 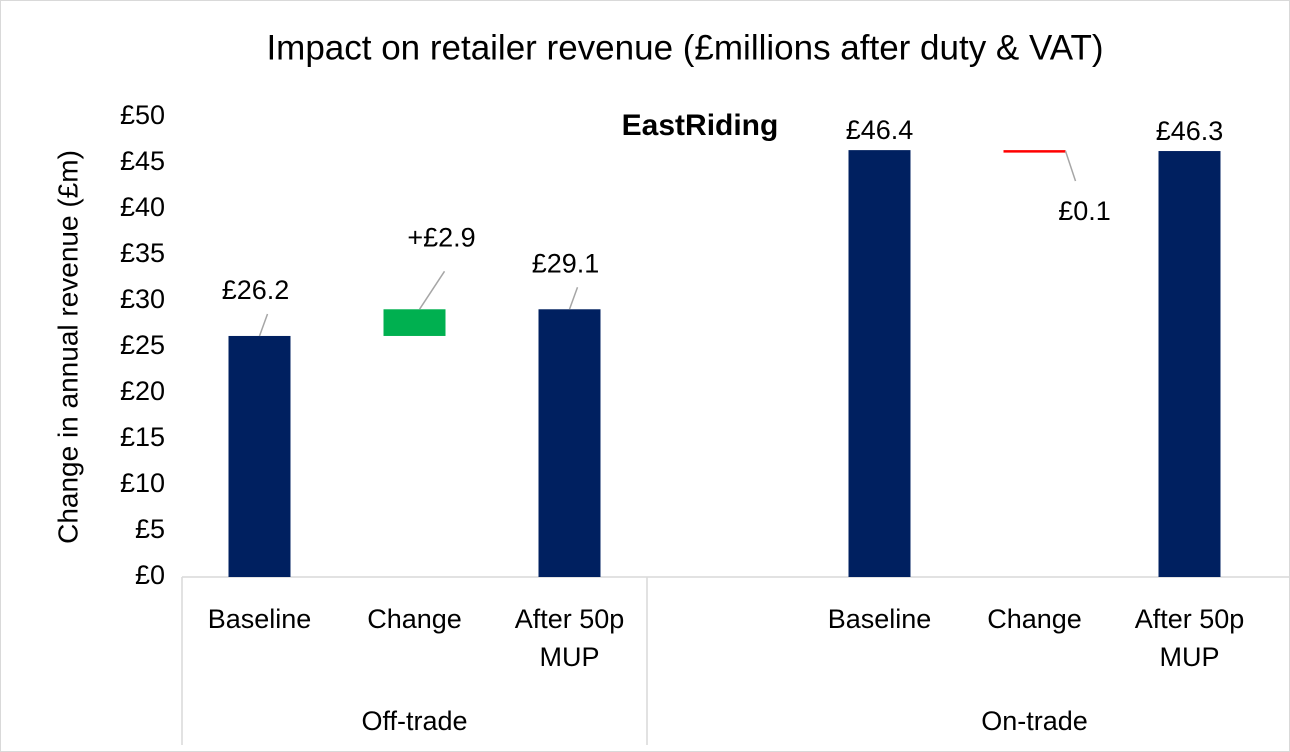 I want to click on y-tick-label: £5, so click(x=150, y=529).